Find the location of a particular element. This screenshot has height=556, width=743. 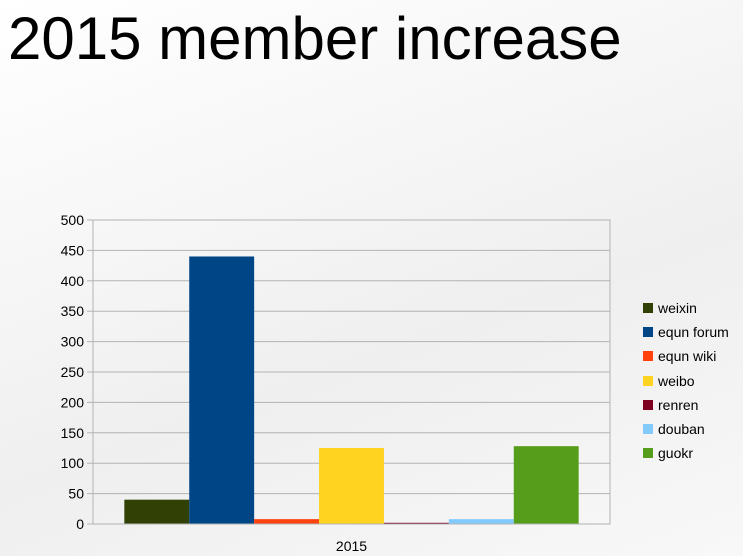

legend-item: renren is located at coordinates (686, 405).